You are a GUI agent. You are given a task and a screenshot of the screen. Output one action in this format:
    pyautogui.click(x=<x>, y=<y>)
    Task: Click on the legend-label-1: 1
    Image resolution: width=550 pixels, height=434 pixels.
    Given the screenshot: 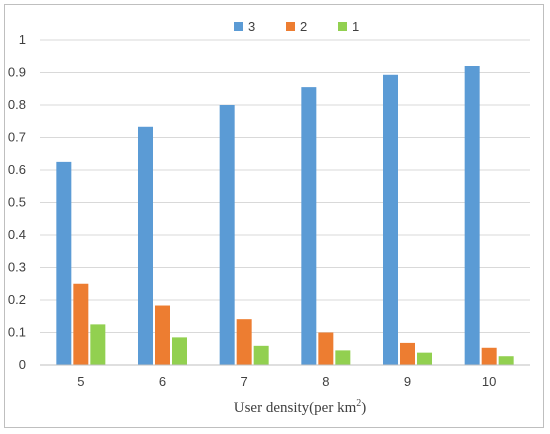 What is the action you would take?
    pyautogui.click(x=355, y=26)
    